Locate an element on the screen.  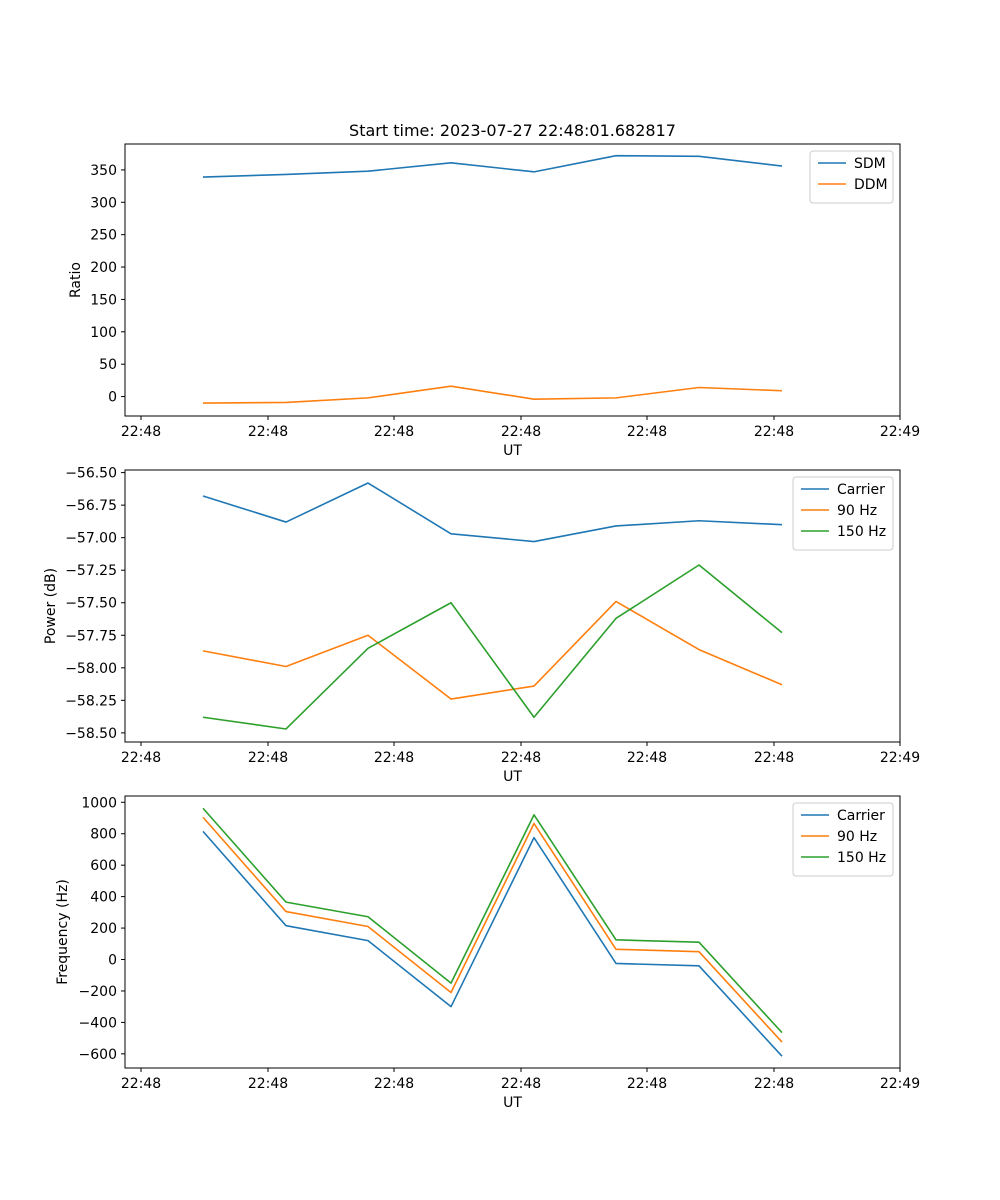
y-tick-label: 300 is located at coordinates (103, 203).